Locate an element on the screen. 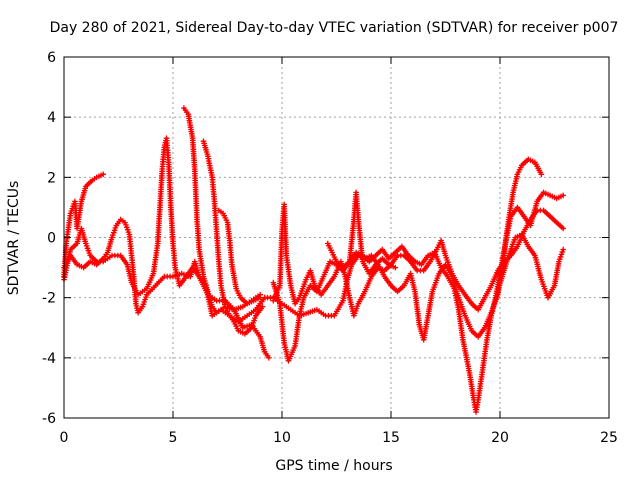 The height and width of the screenshot is (480, 640). x-tick-labels: 0 5 10 15 20 25 is located at coordinates (339, 438).